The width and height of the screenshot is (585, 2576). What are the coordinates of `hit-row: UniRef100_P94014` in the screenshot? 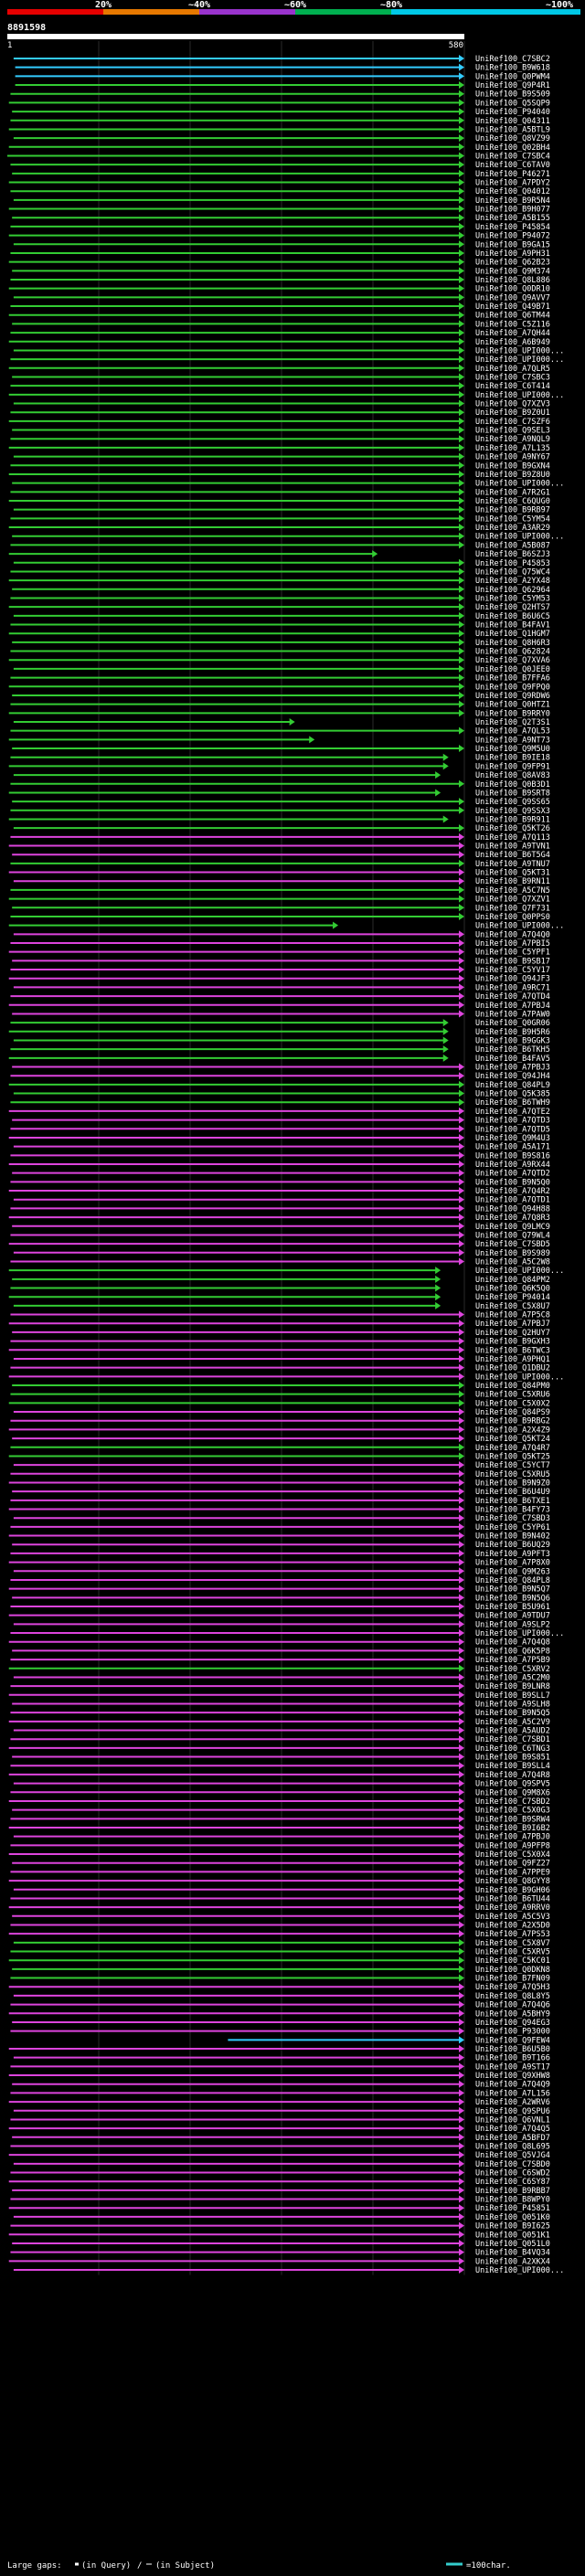 It's located at (279, 1297).